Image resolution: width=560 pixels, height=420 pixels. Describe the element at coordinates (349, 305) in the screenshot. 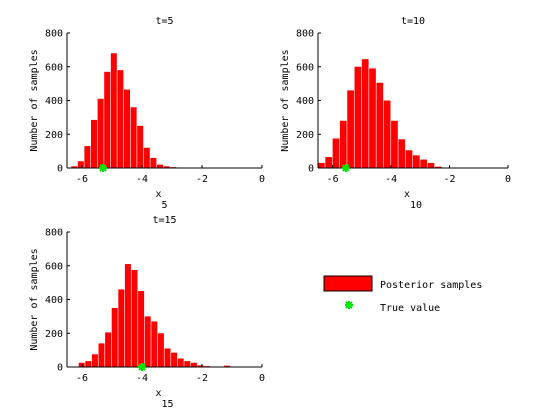

I see `legend-marker-true-value` at that location.